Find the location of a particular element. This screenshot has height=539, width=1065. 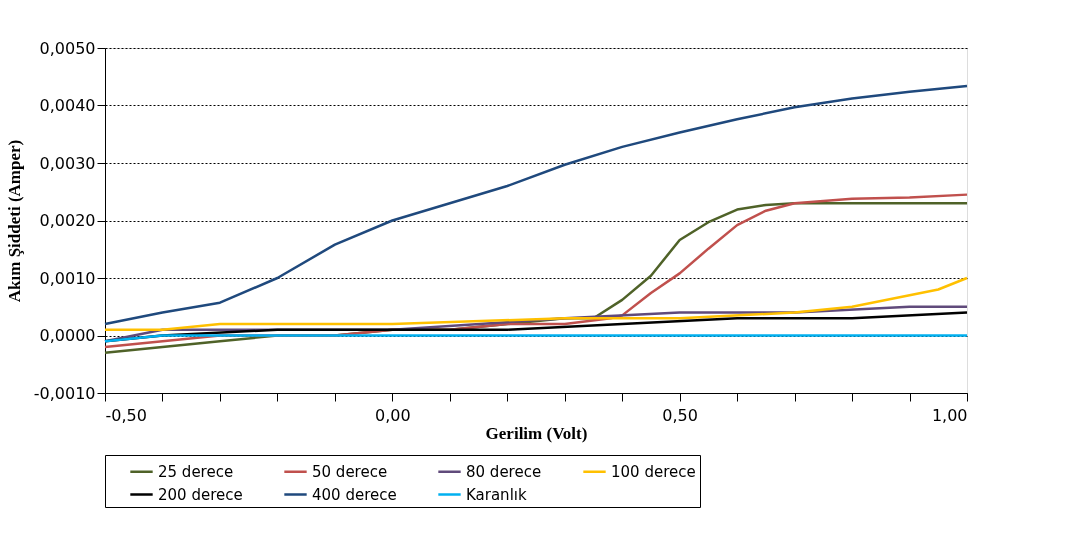

legend-label: 50 derece is located at coordinates (350, 471).